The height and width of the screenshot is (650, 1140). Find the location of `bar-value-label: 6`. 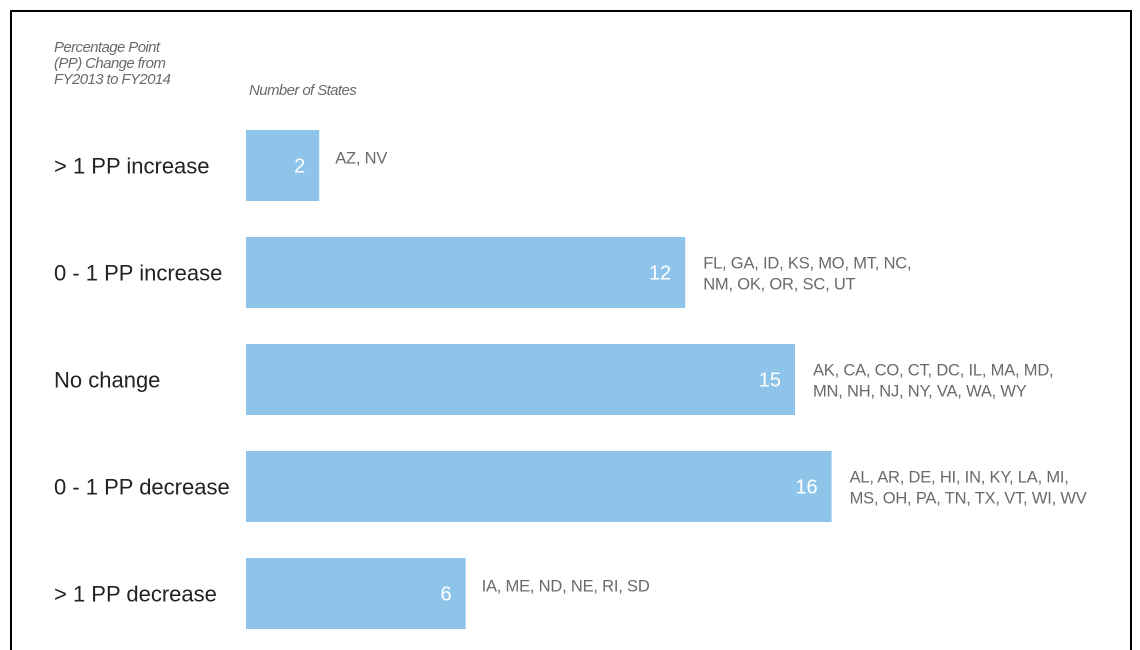

bar-value-label: 6 is located at coordinates (445, 595).